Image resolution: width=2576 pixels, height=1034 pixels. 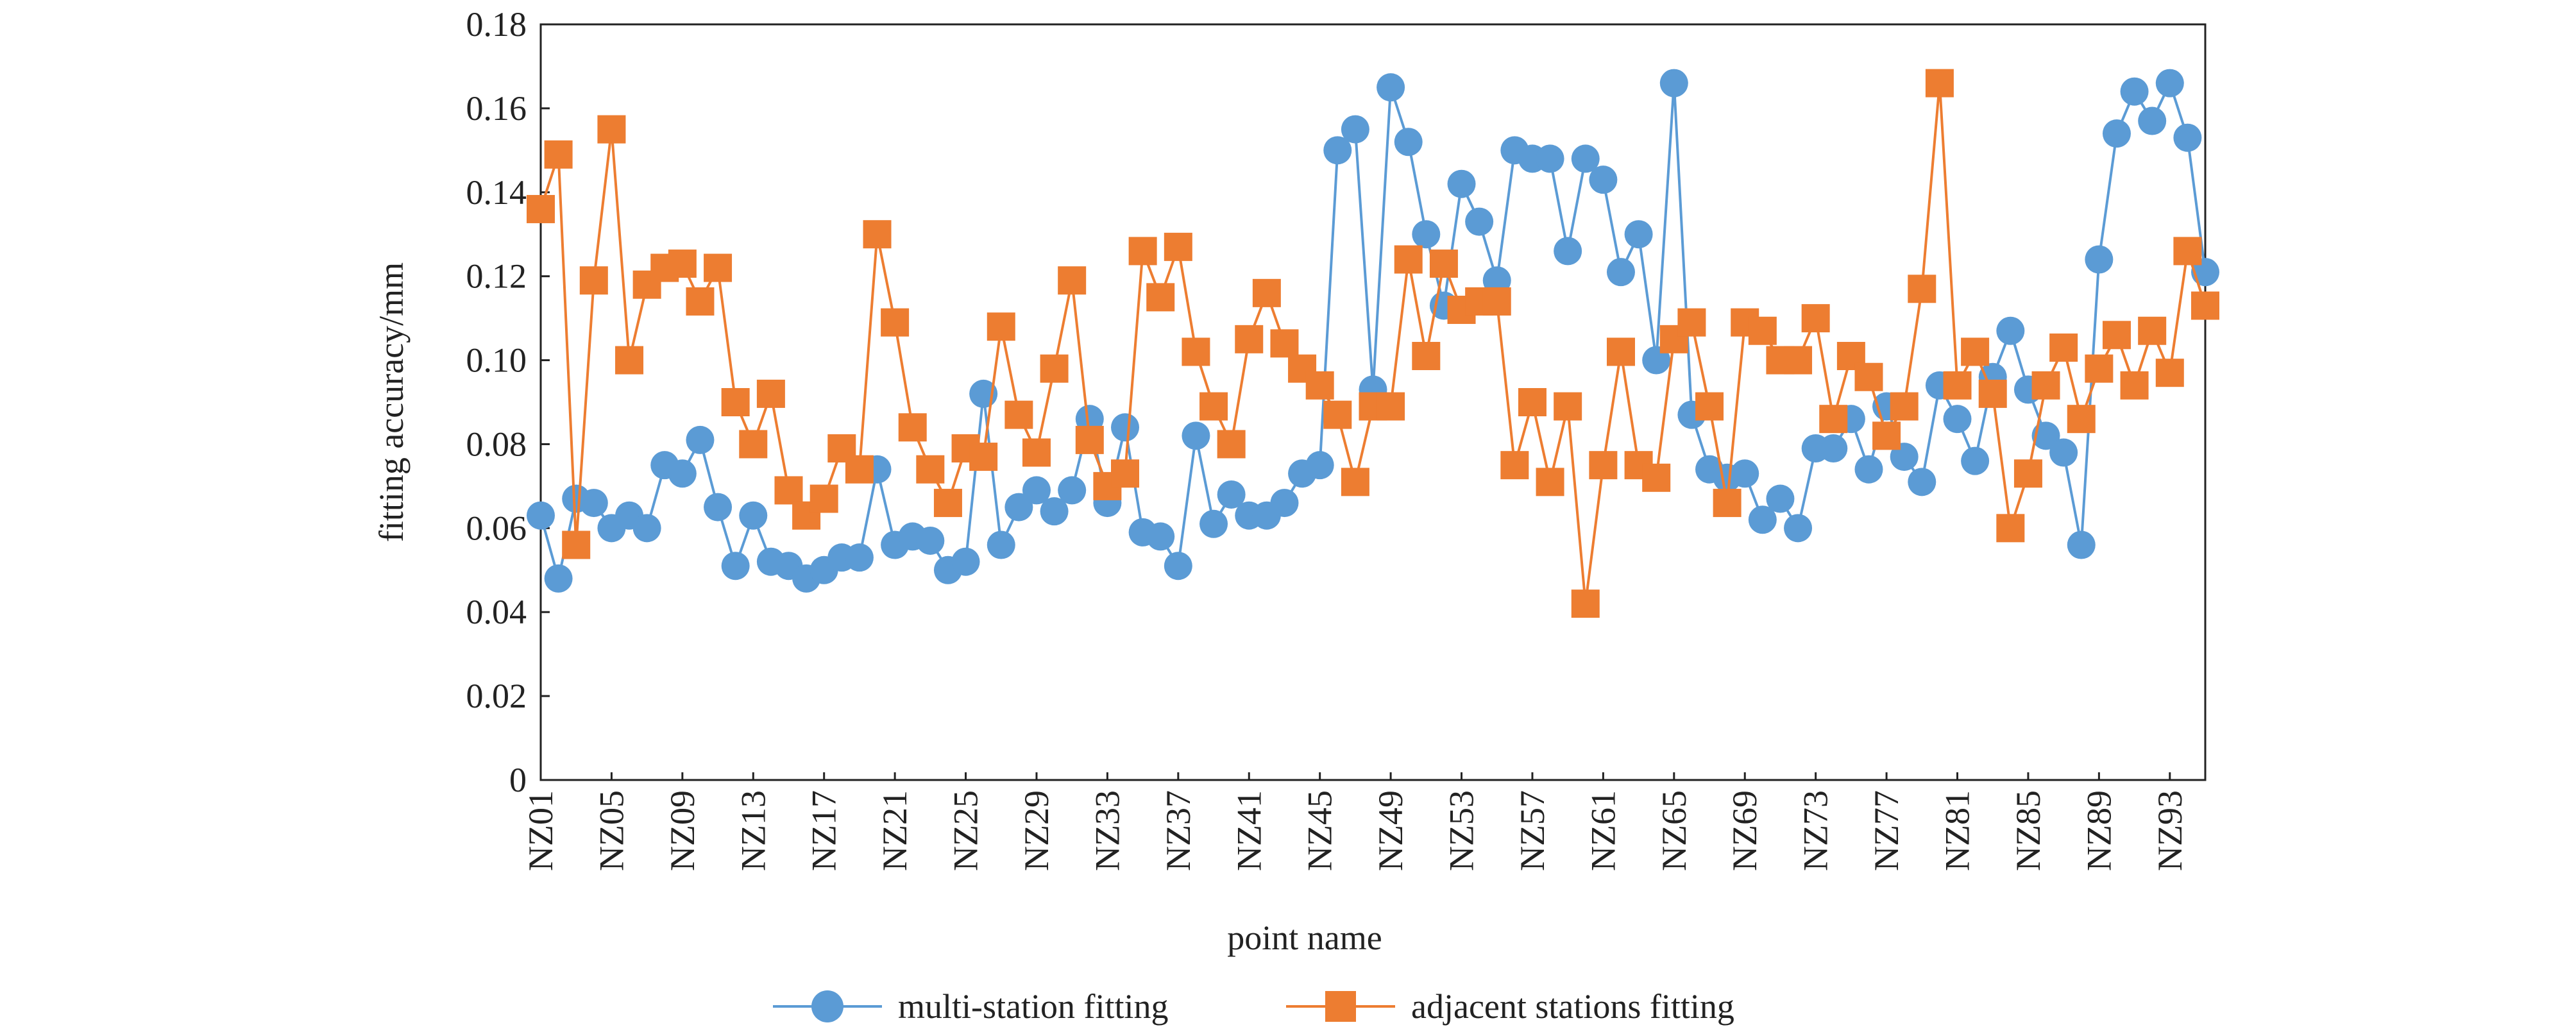 What do you see at coordinates (496, 276) in the screenshot?
I see `y-tick-label: 0.12` at bounding box center [496, 276].